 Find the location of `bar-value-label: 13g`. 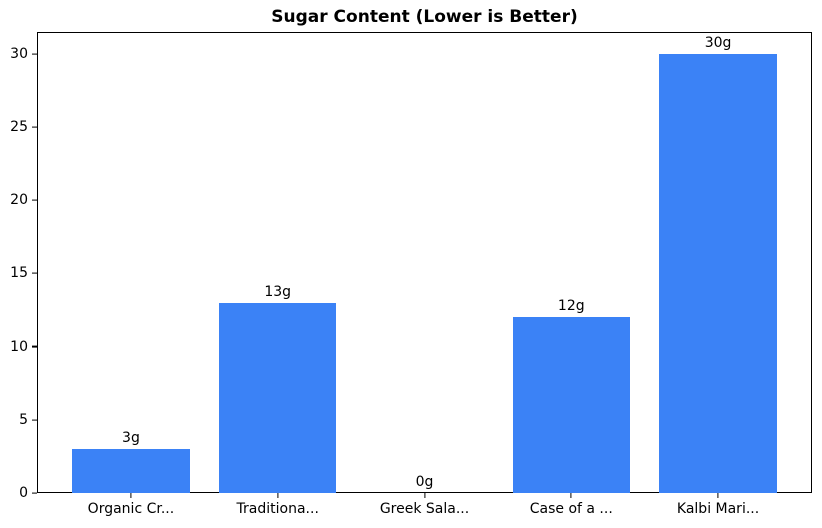

bar-value-label: 13g is located at coordinates (278, 291).